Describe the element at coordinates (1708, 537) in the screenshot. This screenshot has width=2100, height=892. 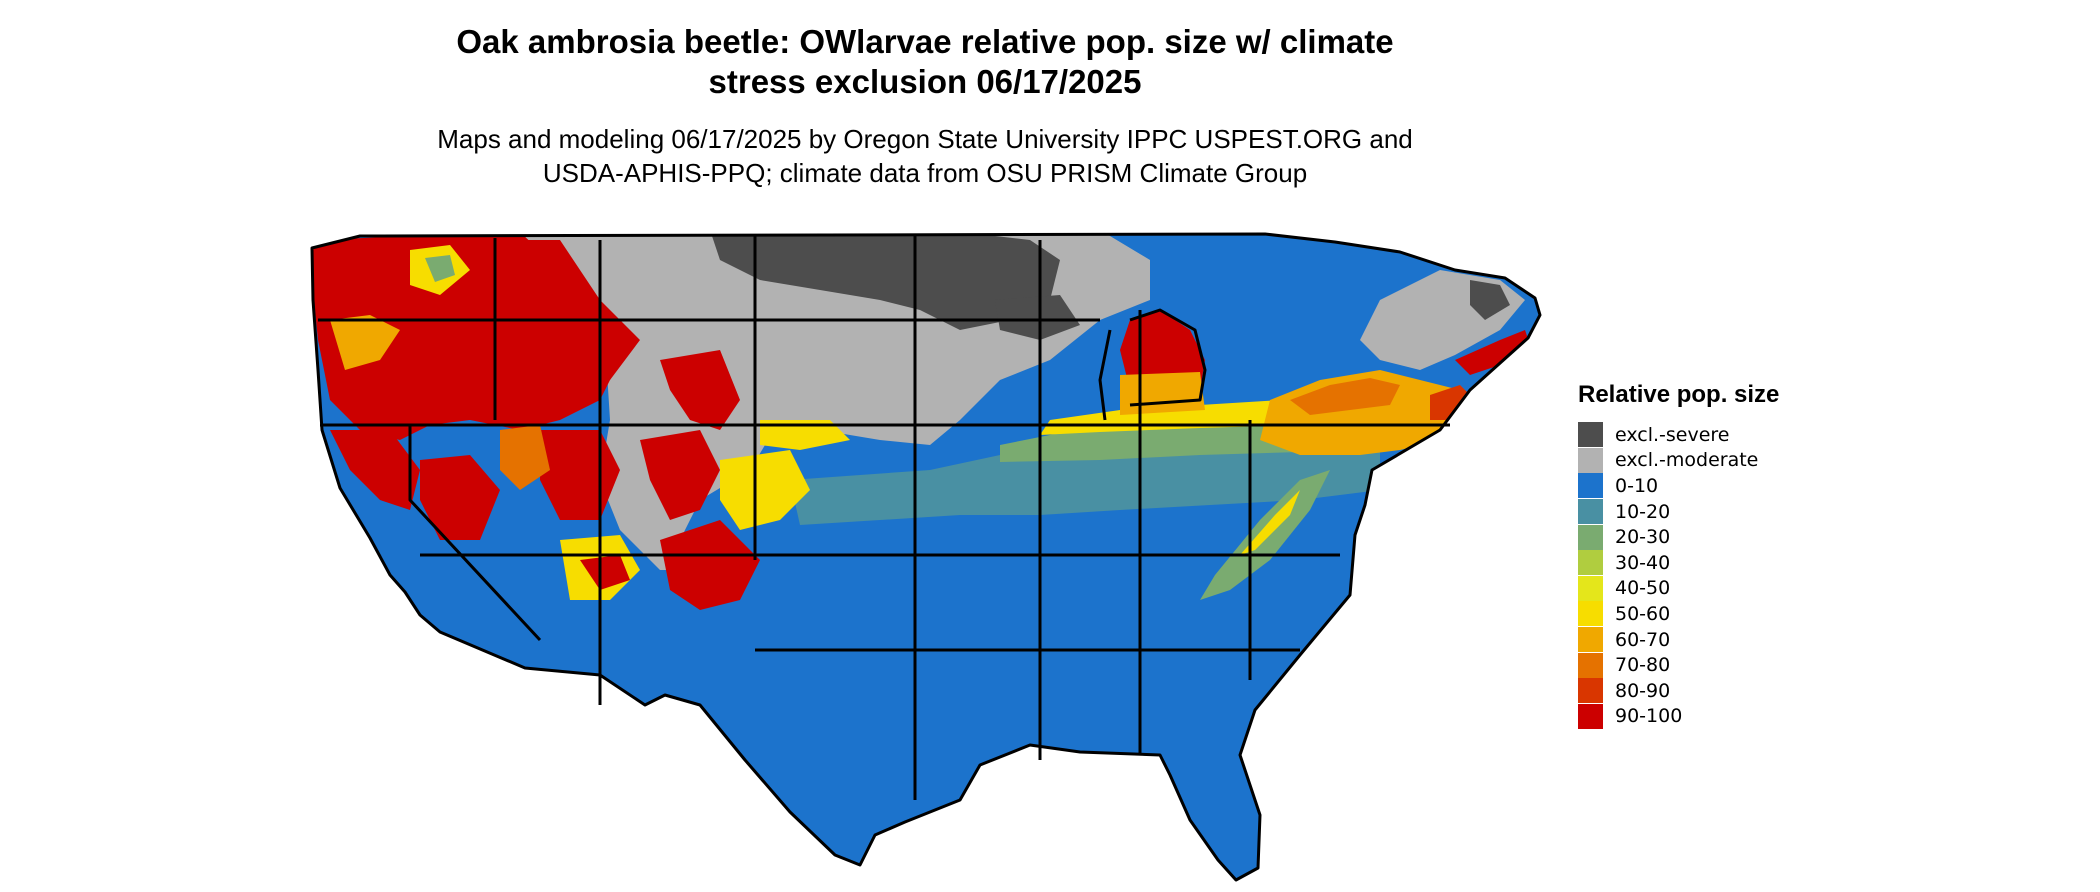
I see `legend-item-20-30: 20-30` at that location.